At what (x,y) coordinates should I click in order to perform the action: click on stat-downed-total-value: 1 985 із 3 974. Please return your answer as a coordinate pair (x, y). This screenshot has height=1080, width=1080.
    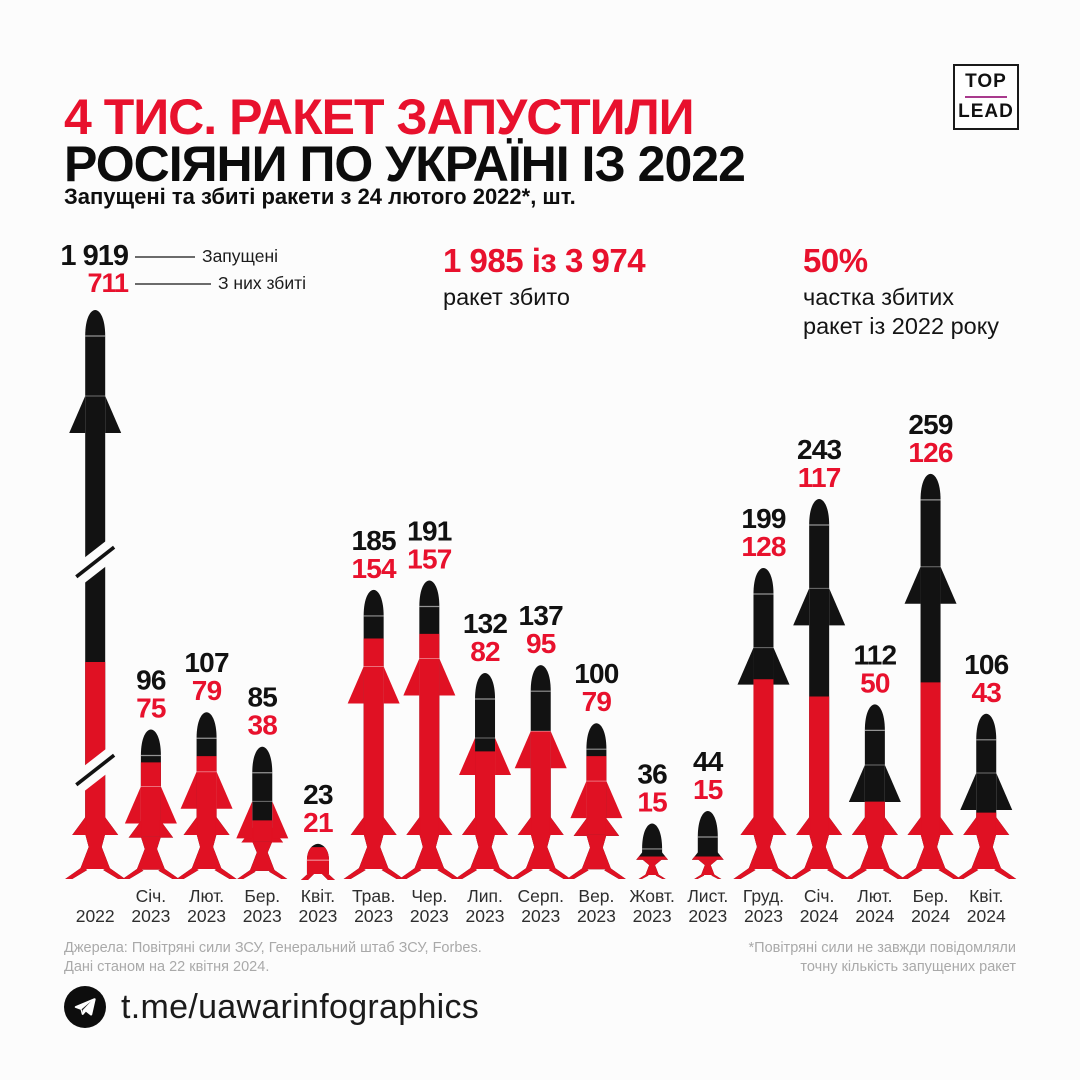
    Looking at the image, I should click on (544, 260).